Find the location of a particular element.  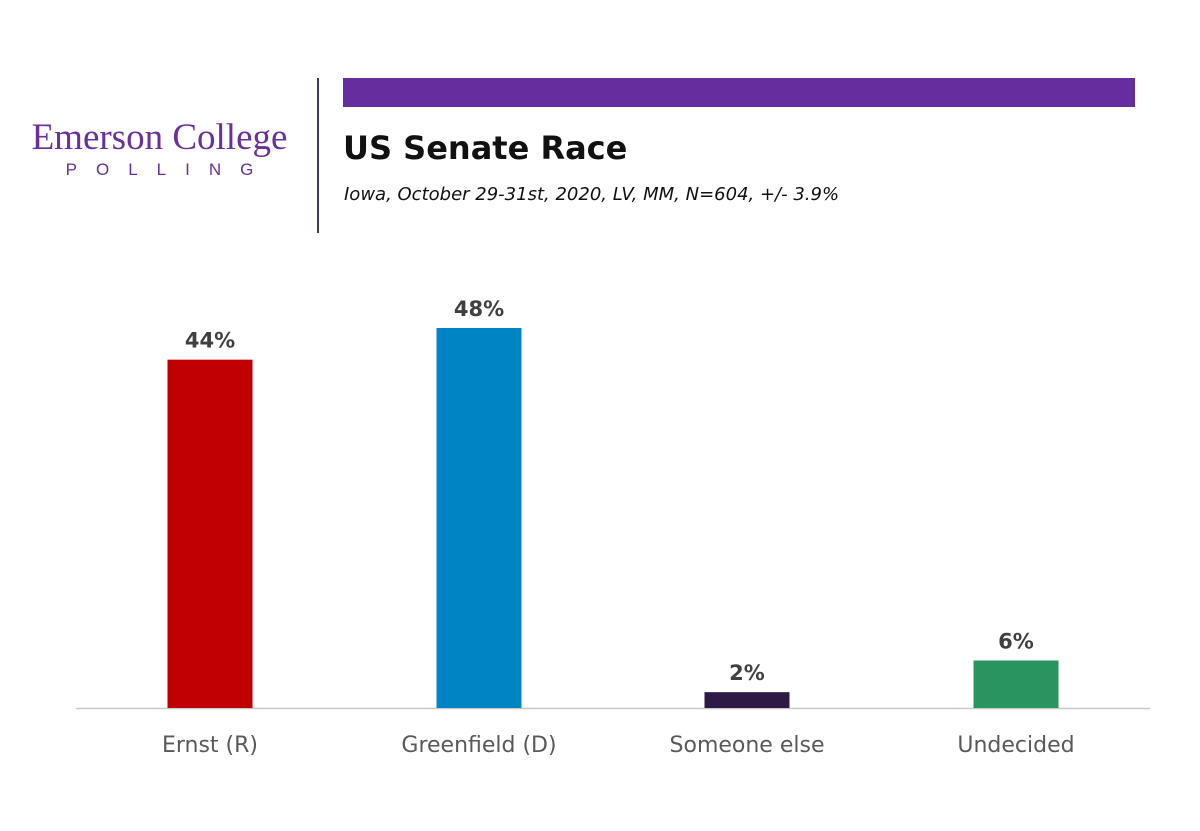

data-label-2: 2% is located at coordinates (747, 673).